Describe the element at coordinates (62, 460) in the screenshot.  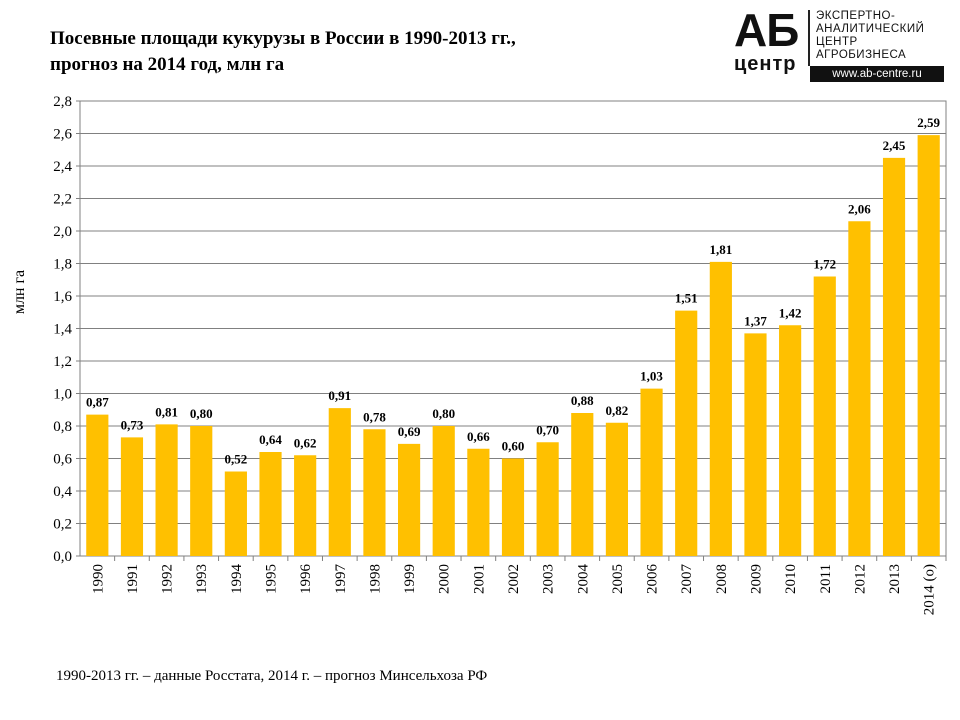
I see `y-tick-label: 0,6` at that location.